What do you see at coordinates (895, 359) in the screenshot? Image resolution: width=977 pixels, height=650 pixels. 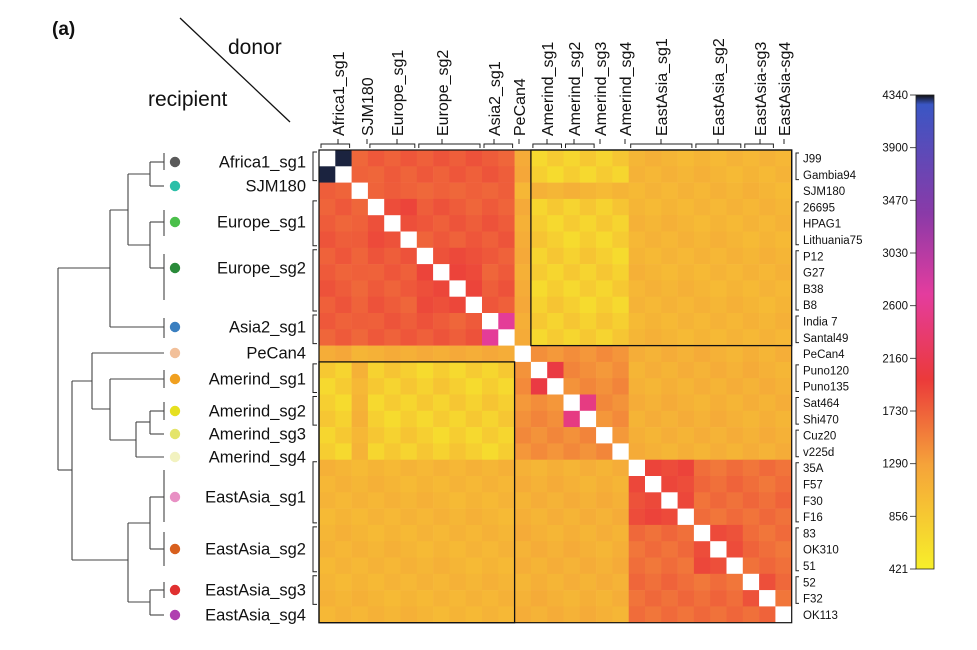 I see `colorbar-tick-label: 2160` at bounding box center [895, 359].